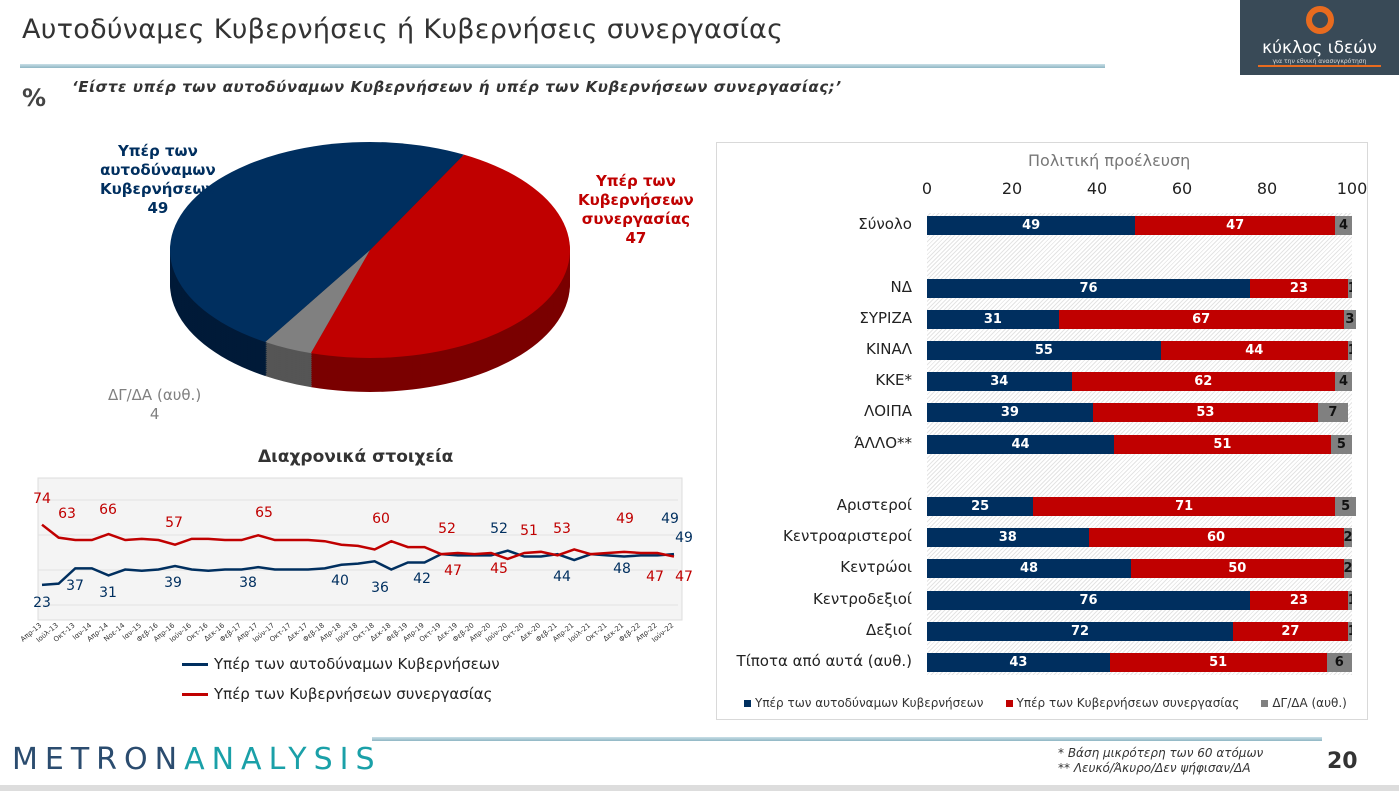  Describe the element at coordinates (1235, 225) in the screenshot. I see `bar-segment: 47` at that location.